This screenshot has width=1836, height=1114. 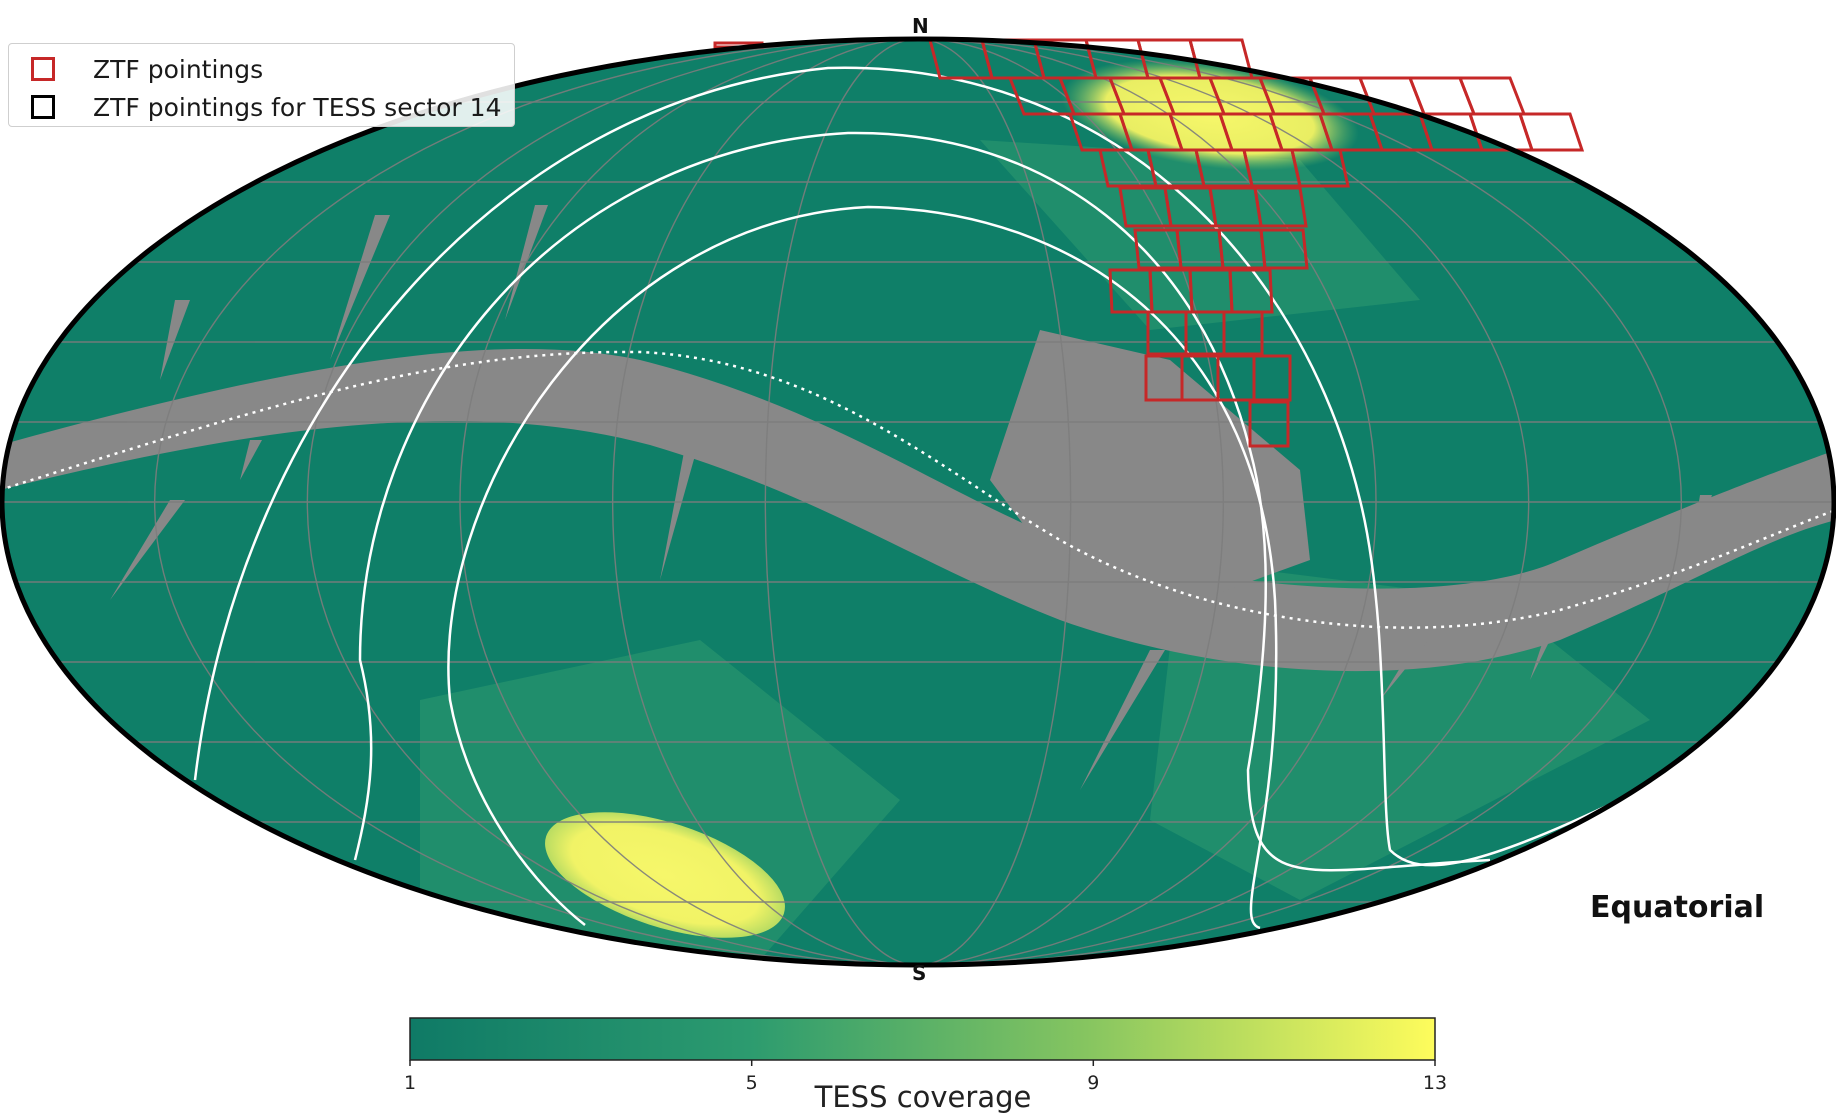 What do you see at coordinates (1677, 907) in the screenshot?
I see `projection-label: Equatorial` at bounding box center [1677, 907].